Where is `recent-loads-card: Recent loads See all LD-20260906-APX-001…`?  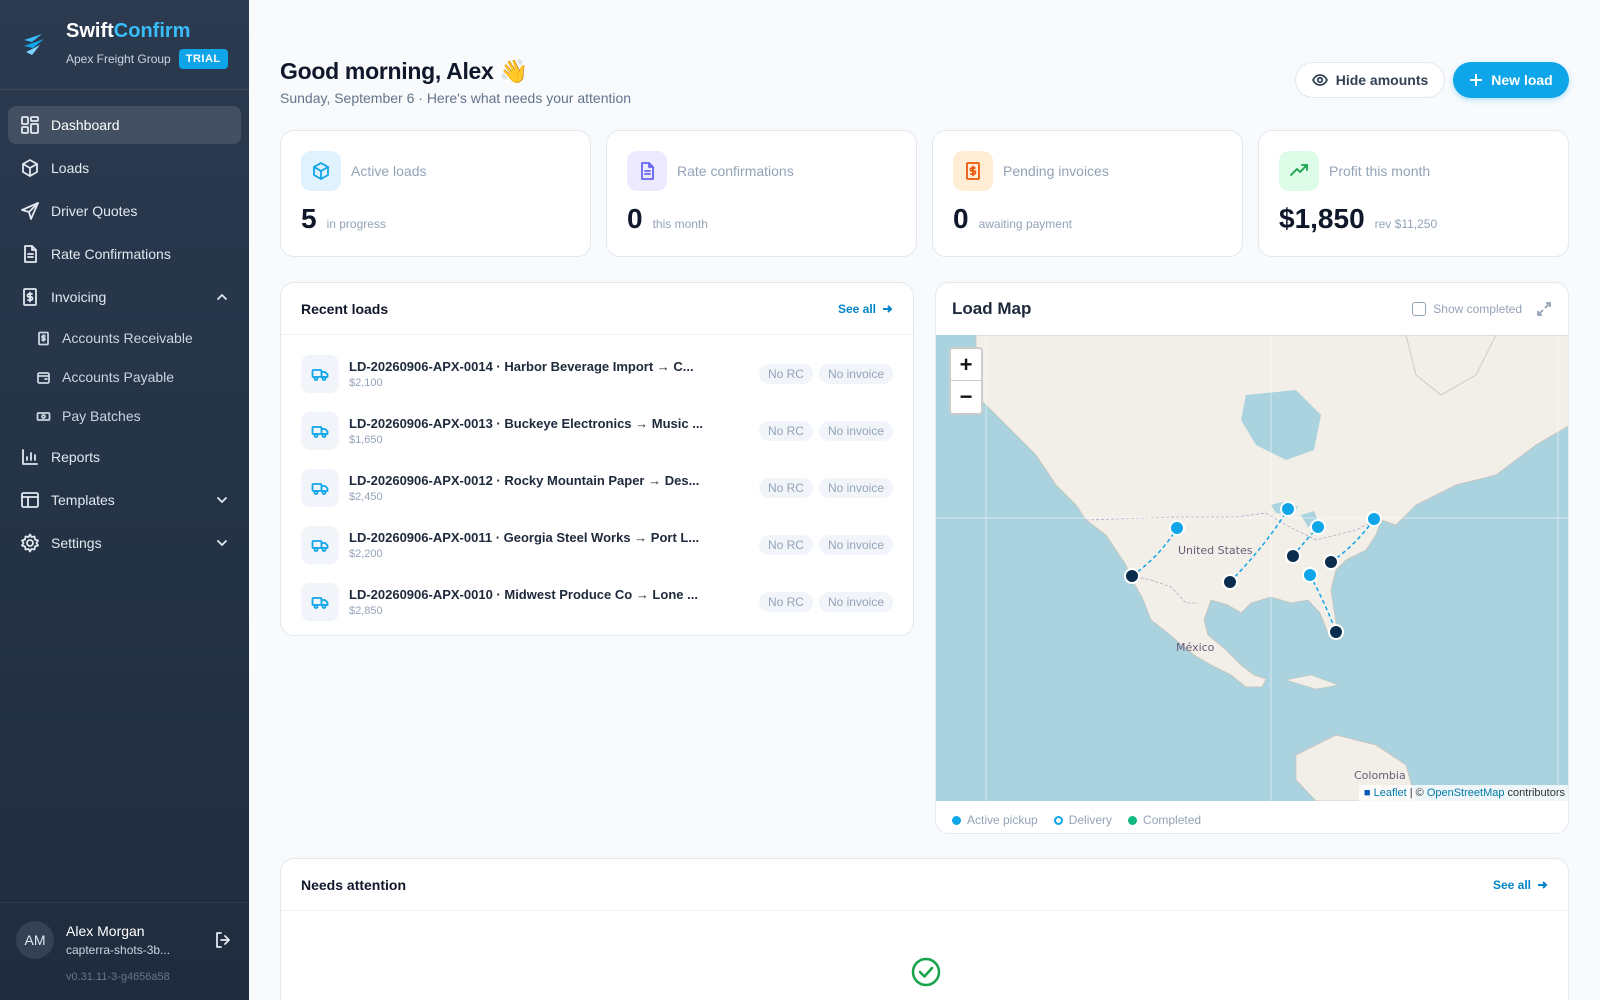 recent-loads-card: Recent loads See all LD-20260906-APX-001… is located at coordinates (597, 459).